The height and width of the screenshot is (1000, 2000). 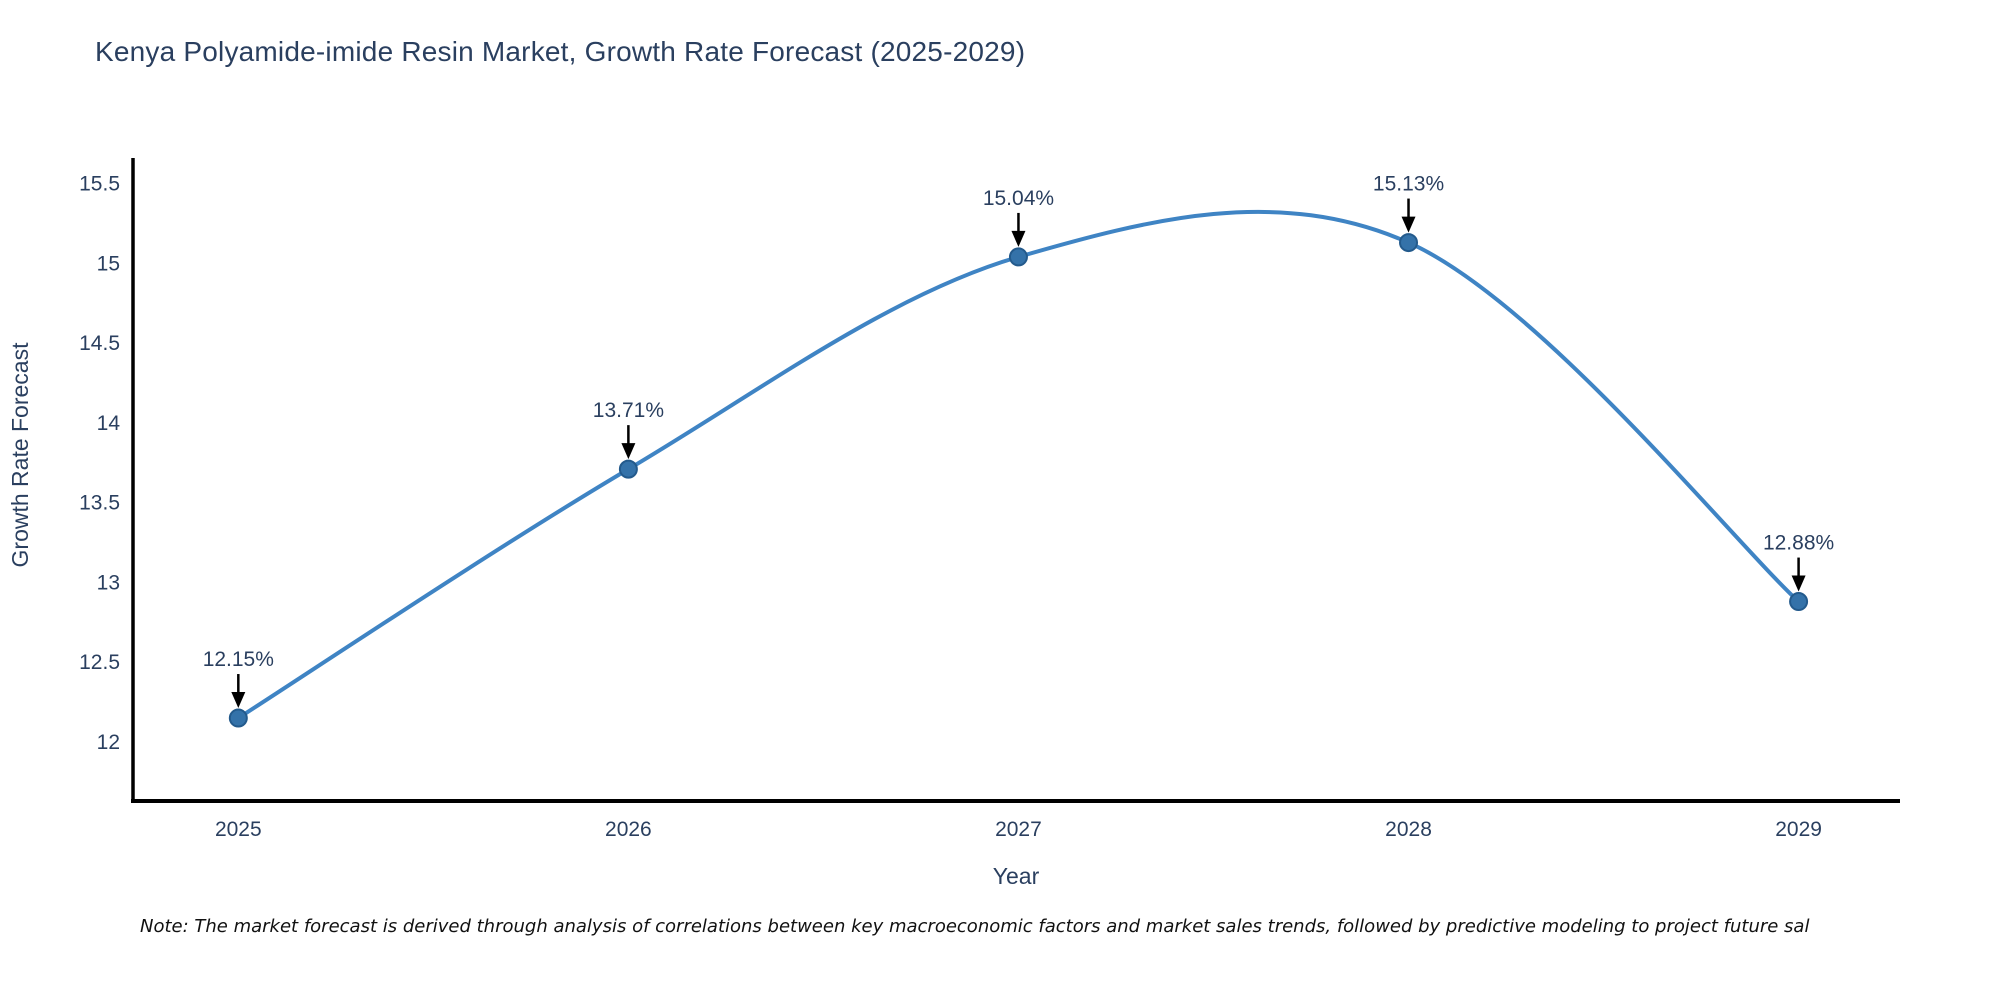 What do you see at coordinates (20, 455) in the screenshot?
I see `y-axis-title: Growth Rate Forecast` at bounding box center [20, 455].